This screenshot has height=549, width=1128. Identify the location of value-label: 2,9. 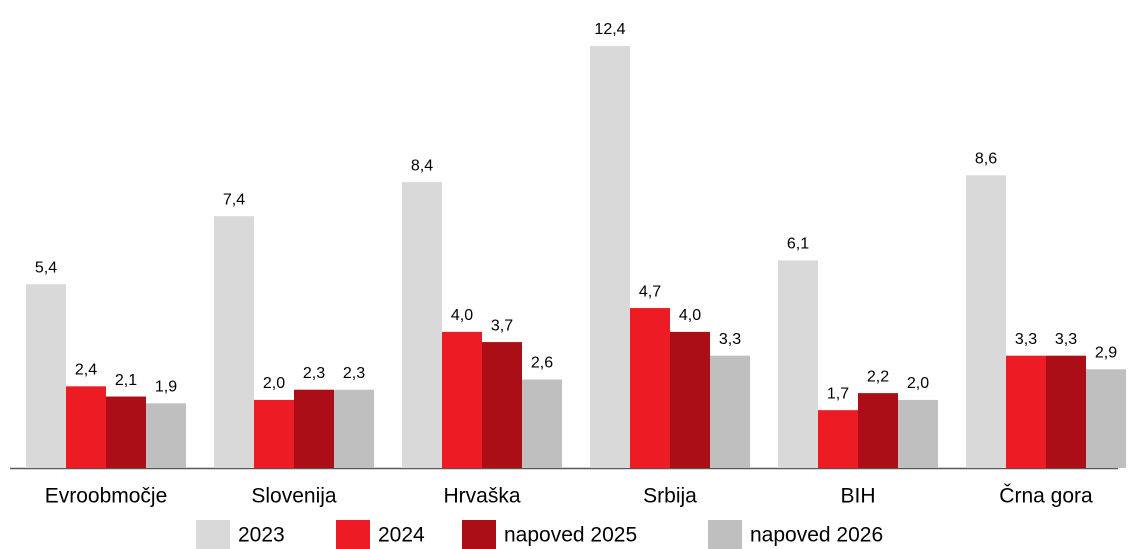
(1106, 353).